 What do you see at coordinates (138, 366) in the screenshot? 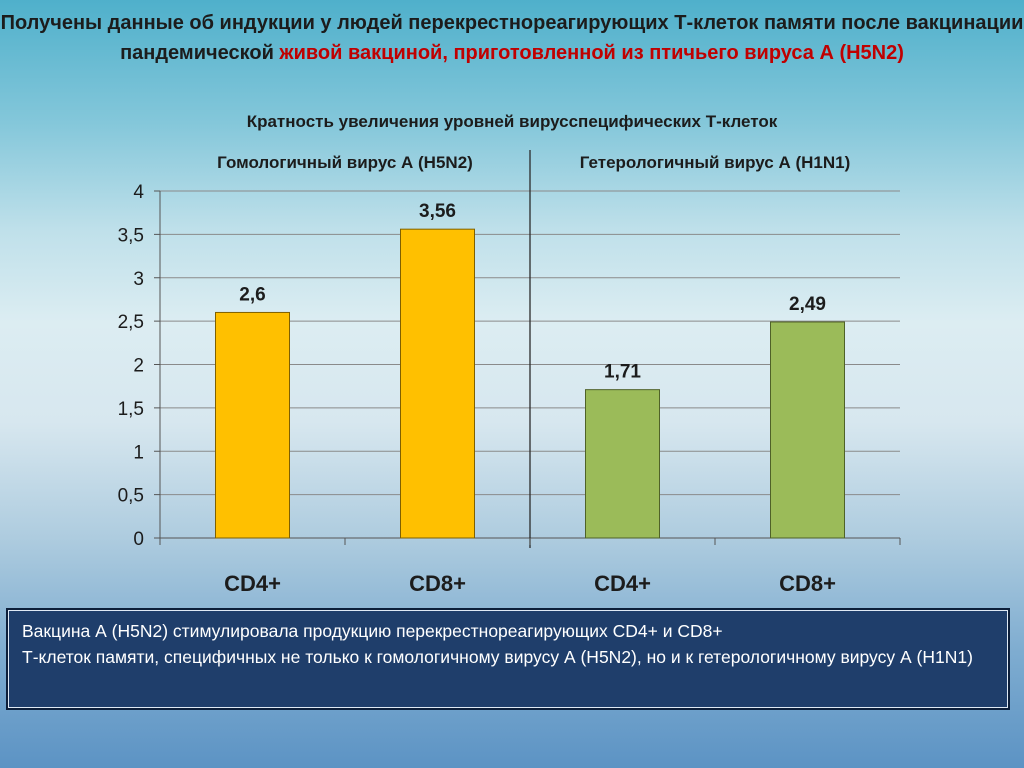
I see `y-tick-label: 2` at bounding box center [138, 366].